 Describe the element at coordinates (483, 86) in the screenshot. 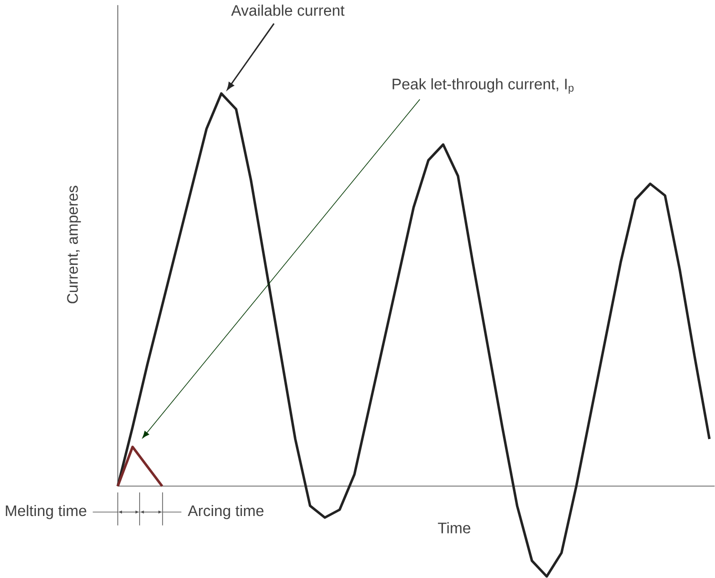

I see `annotation: Peak let-through current, I$_{p}$` at that location.